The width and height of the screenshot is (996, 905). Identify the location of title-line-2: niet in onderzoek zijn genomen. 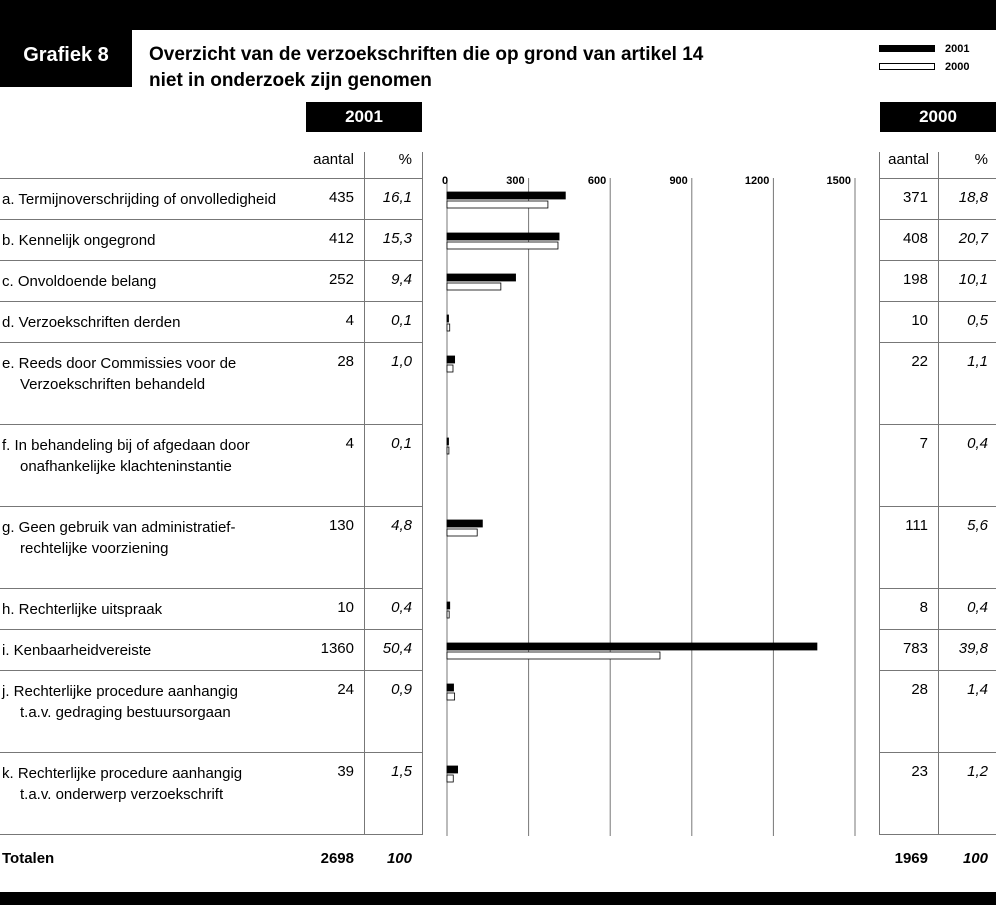
(290, 80).